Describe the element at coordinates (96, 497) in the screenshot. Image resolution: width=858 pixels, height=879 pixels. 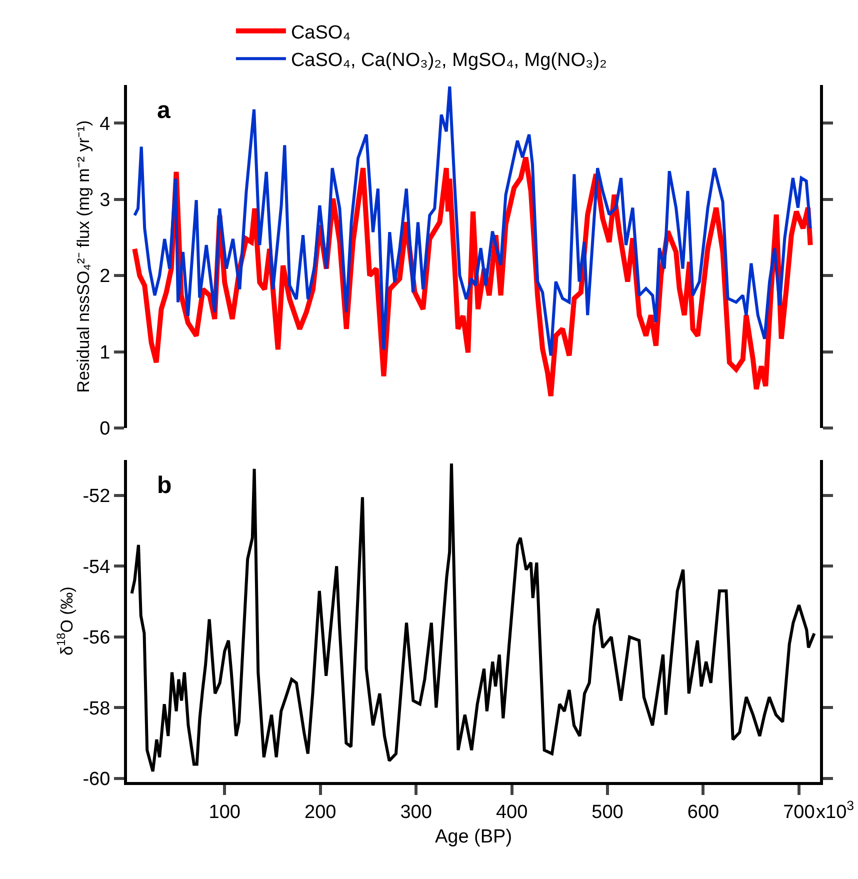
I see `y-tick-label: -52` at that location.